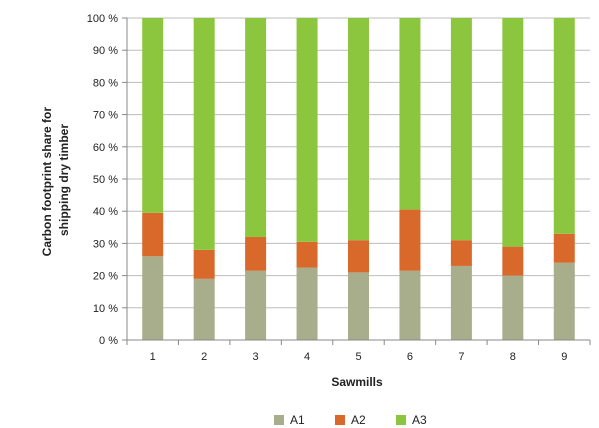  What do you see at coordinates (279, 420) in the screenshot?
I see `legend-swatch-a1` at bounding box center [279, 420].